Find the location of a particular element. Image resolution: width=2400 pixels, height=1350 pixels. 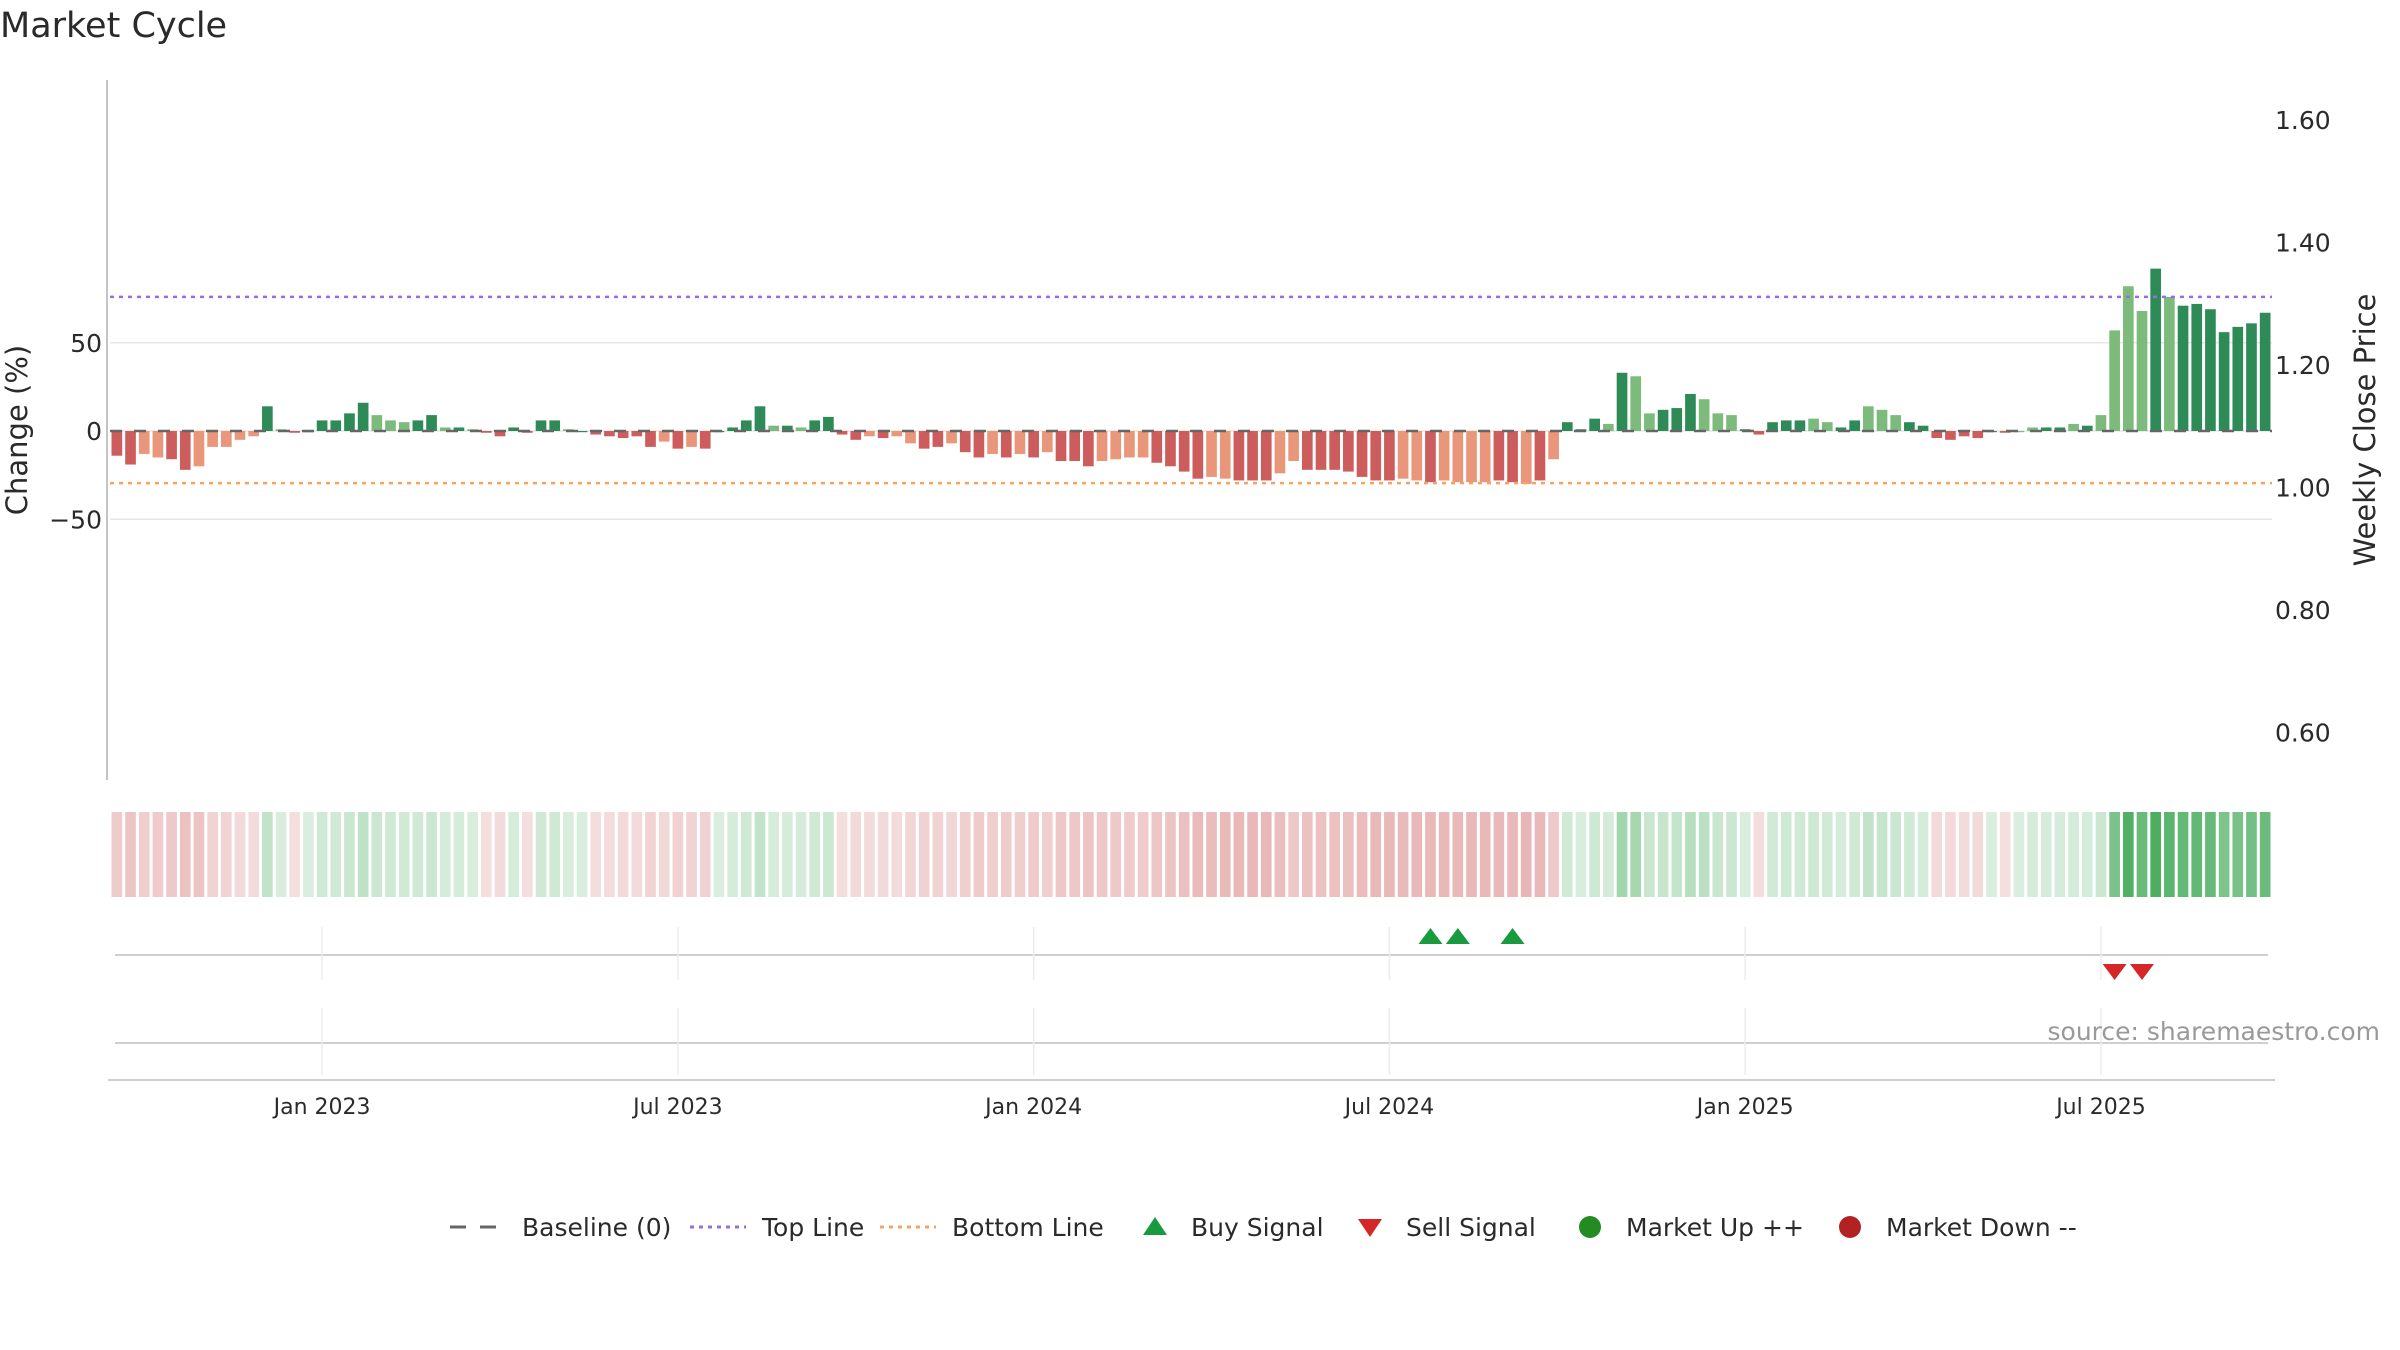

legend-label: Bottom Line is located at coordinates (1028, 1227).